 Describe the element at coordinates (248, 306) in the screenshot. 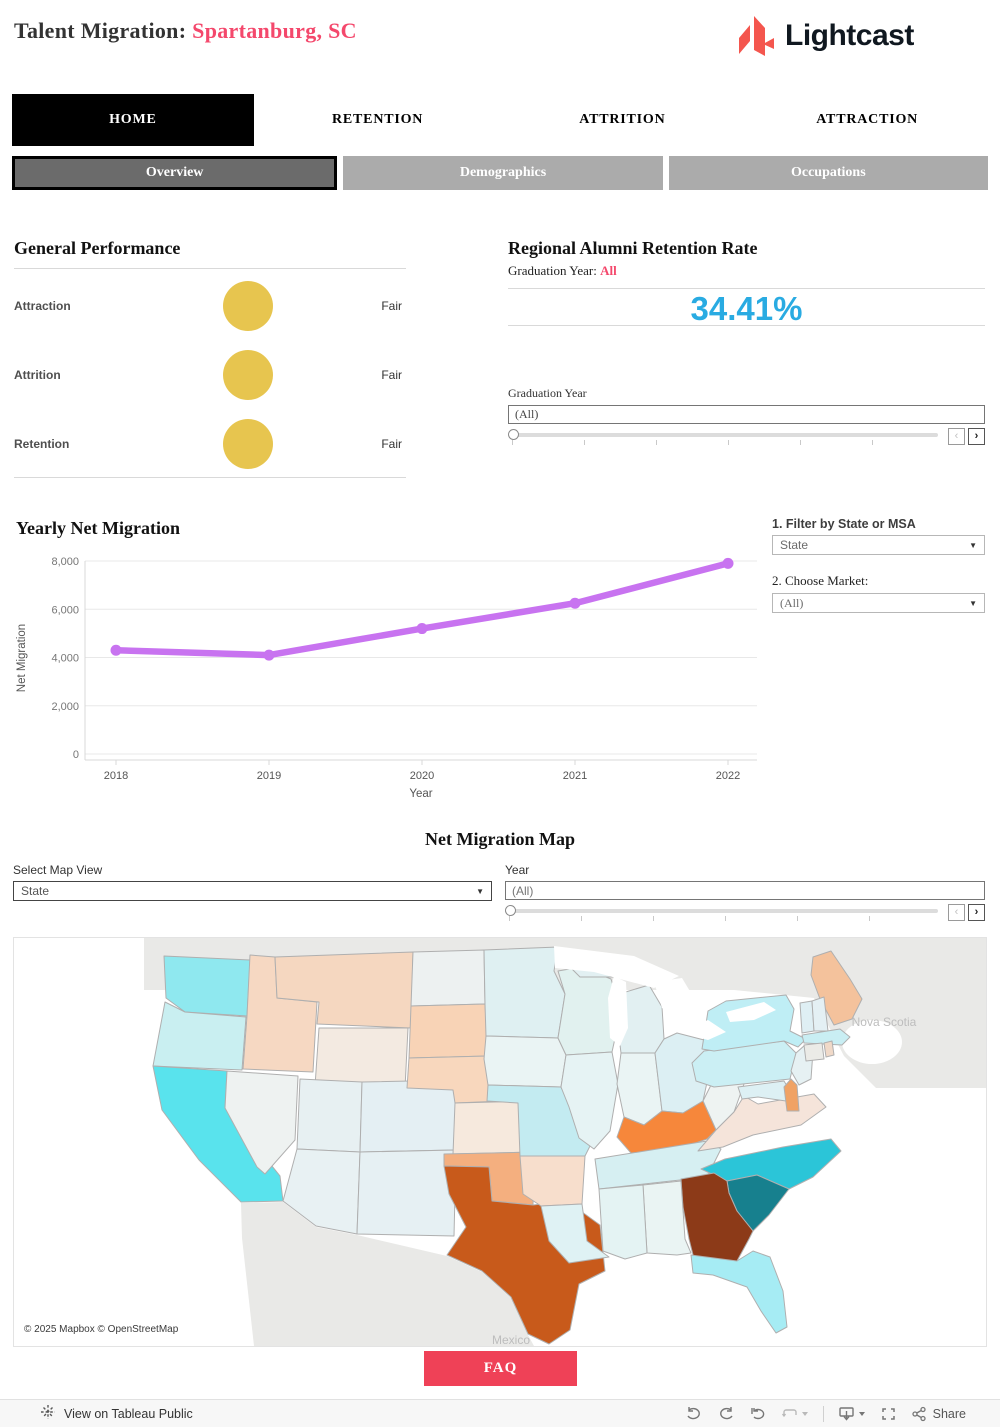

I see `attraction-indicator-dot` at that location.